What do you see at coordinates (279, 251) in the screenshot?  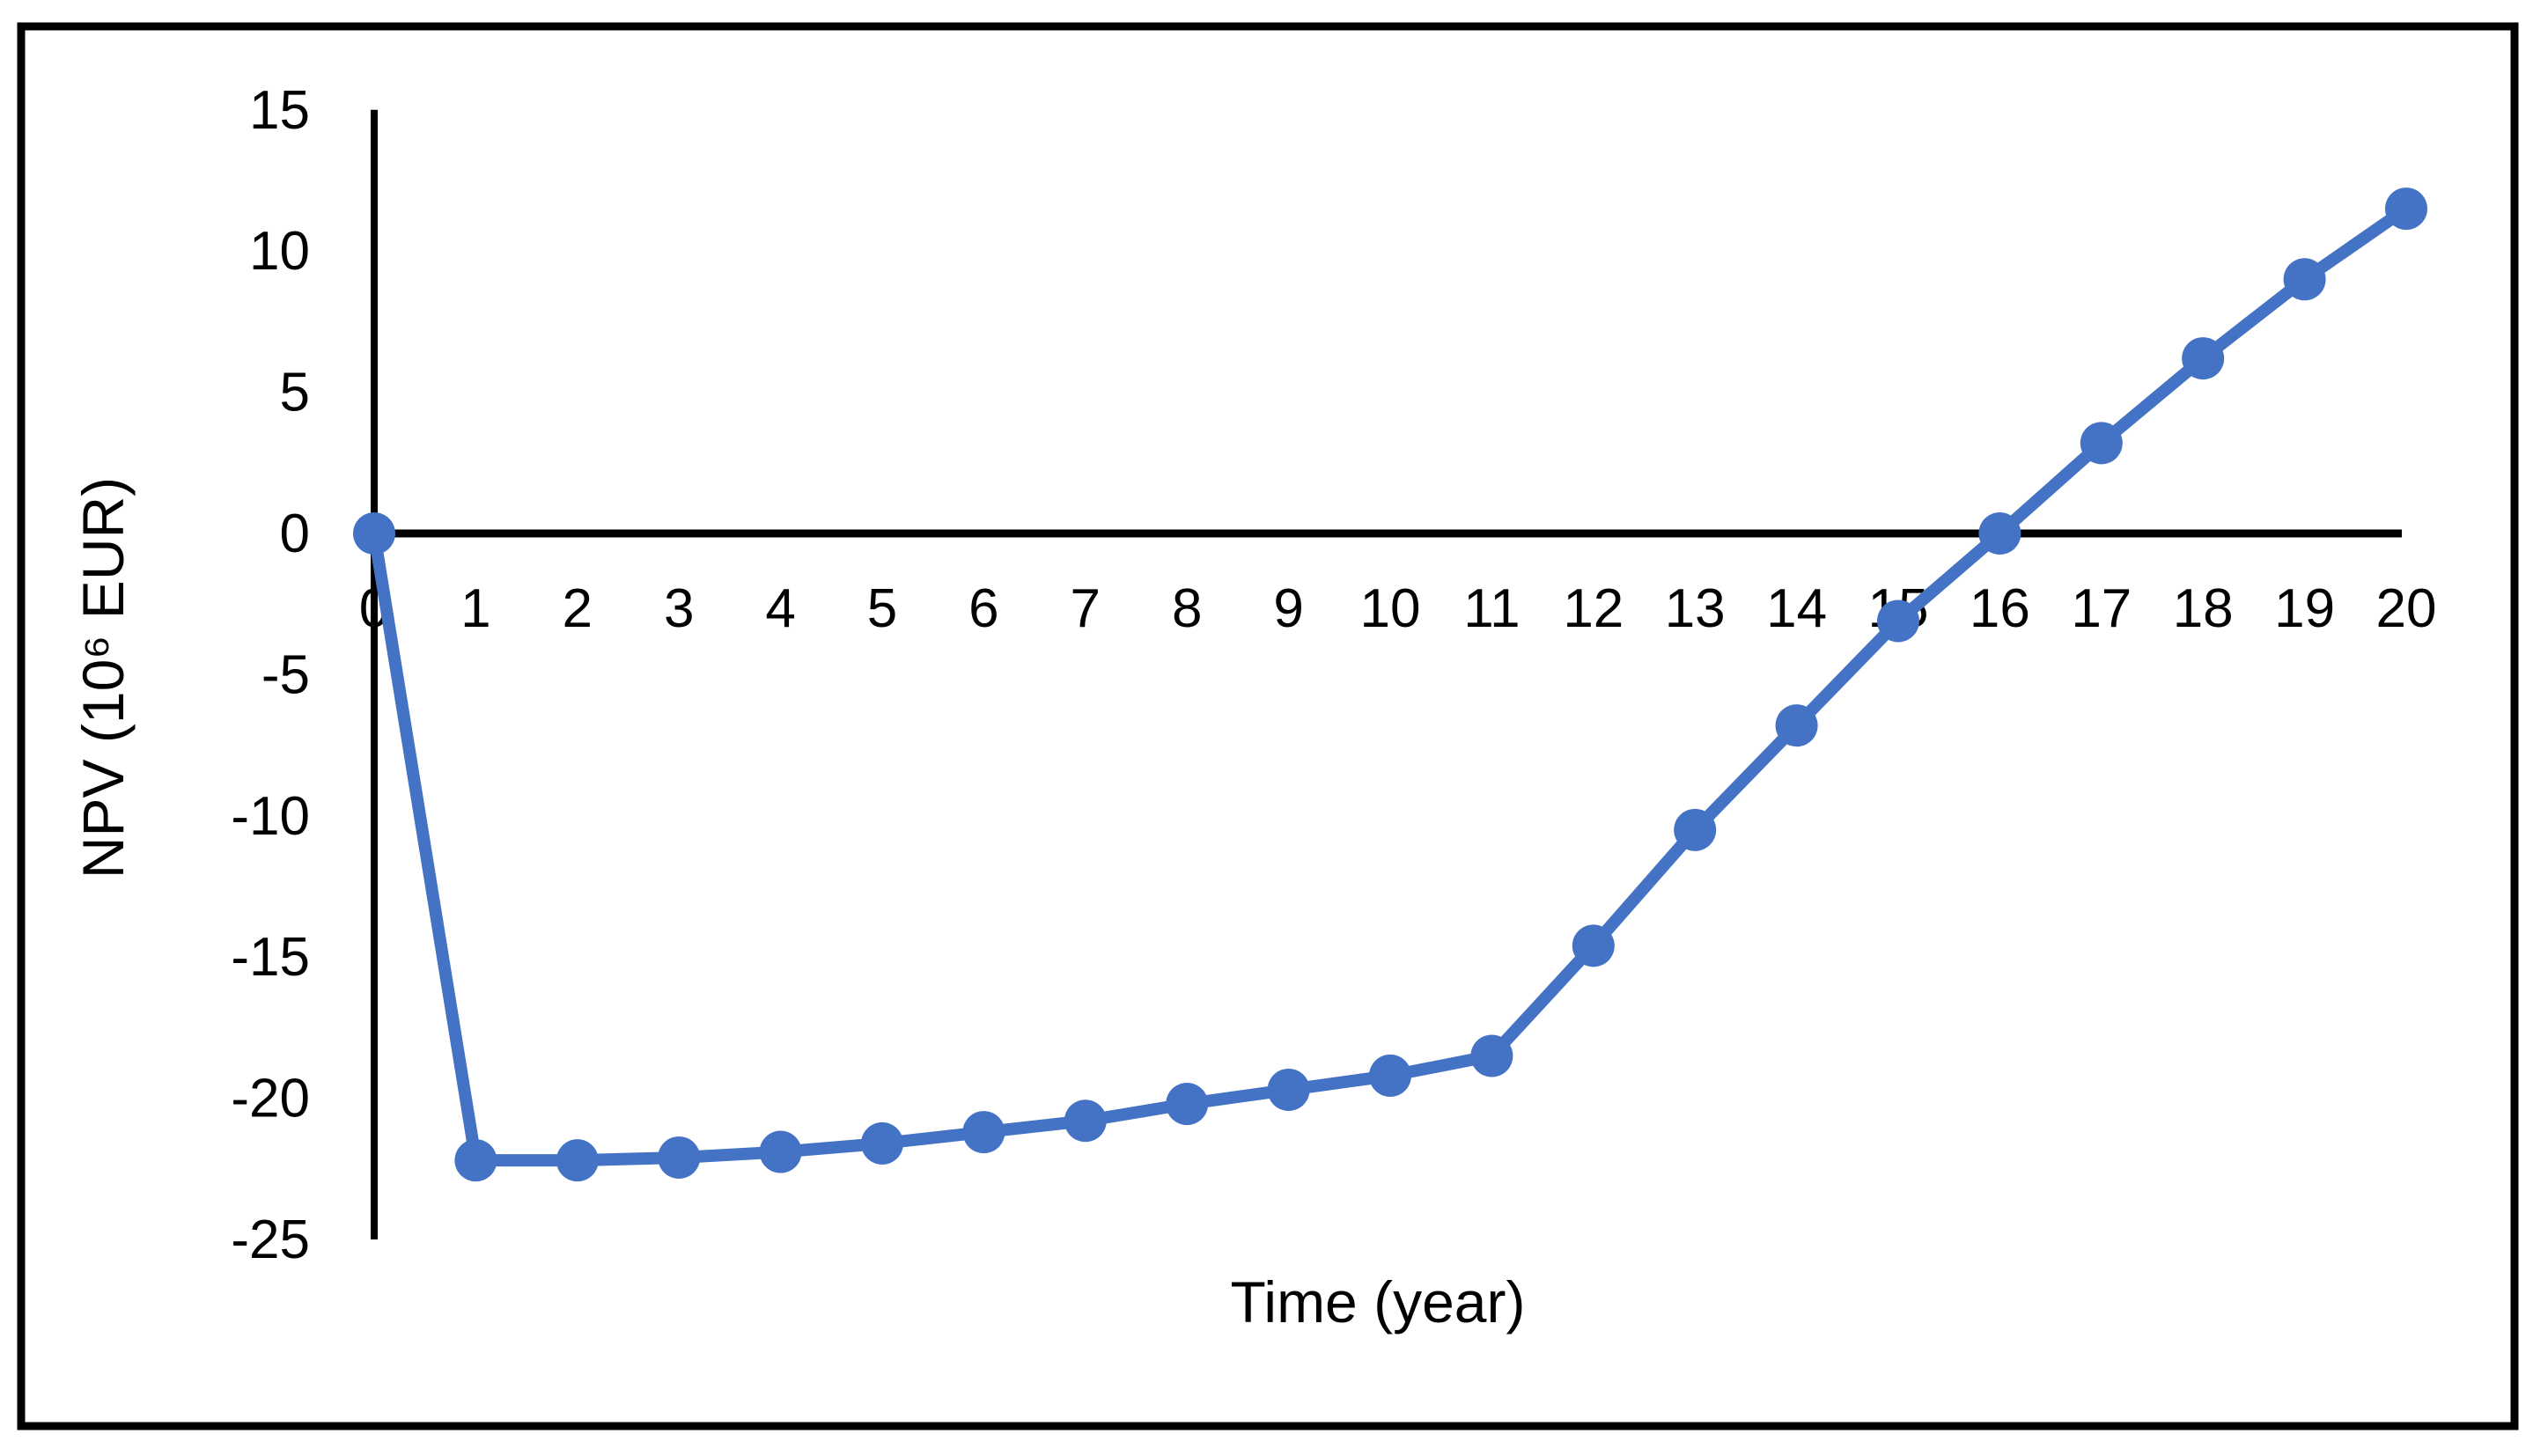 I see `y-tick-label: 10` at bounding box center [279, 251].